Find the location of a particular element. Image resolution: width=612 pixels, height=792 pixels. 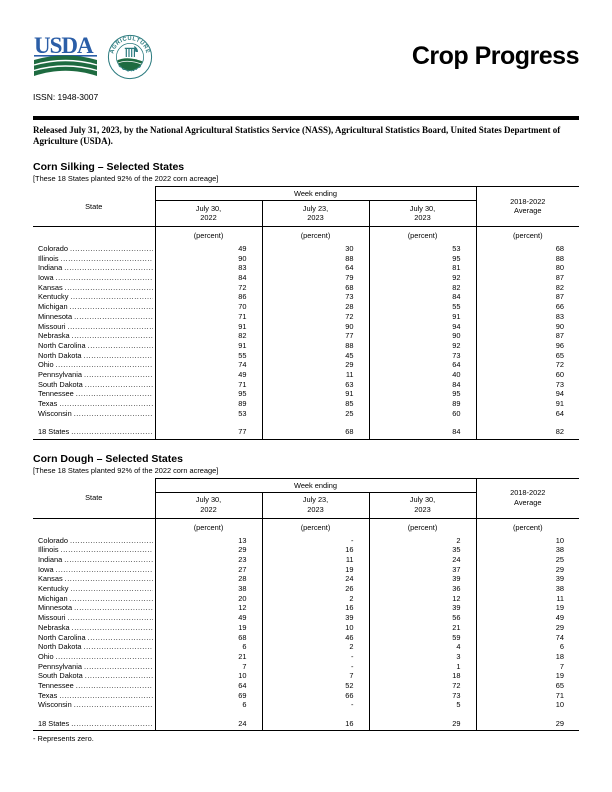

value-cell: 25 is located at coordinates (316, 413).